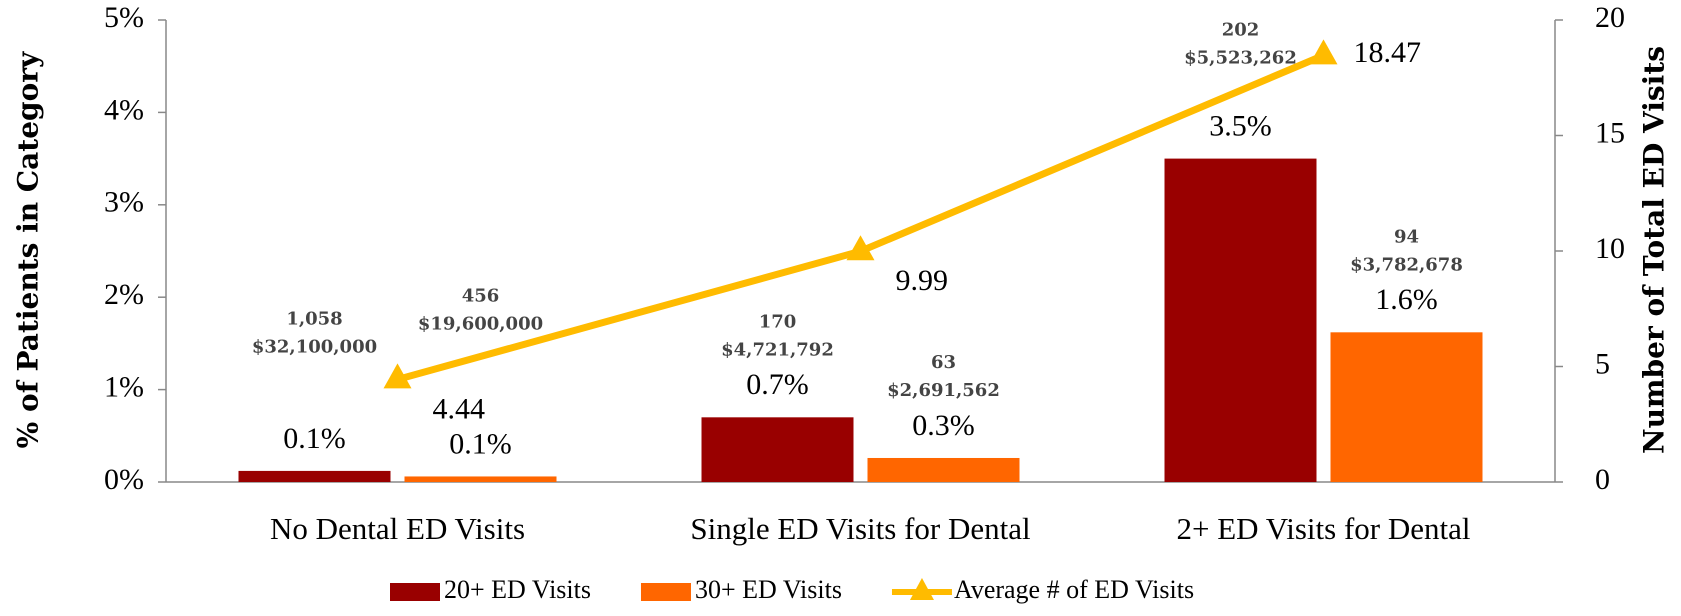 This screenshot has height=616, width=1681. I want to click on cost-annotation: $4,721,792, so click(777, 349).